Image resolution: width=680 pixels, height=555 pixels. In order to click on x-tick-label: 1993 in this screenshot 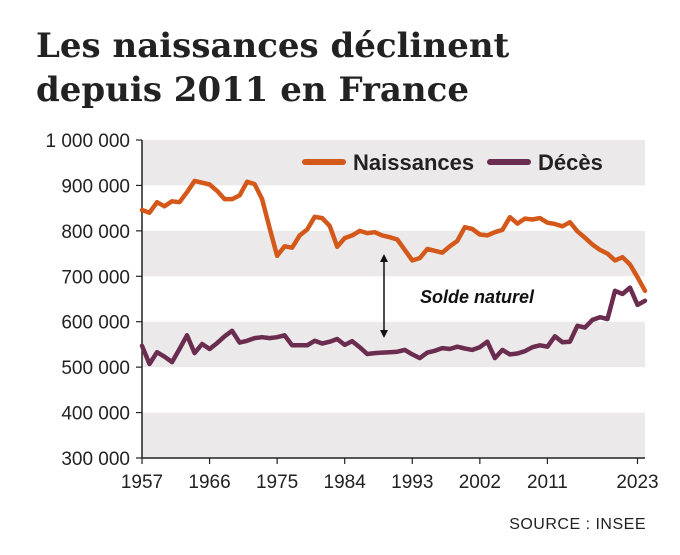, I will do `click(412, 482)`.